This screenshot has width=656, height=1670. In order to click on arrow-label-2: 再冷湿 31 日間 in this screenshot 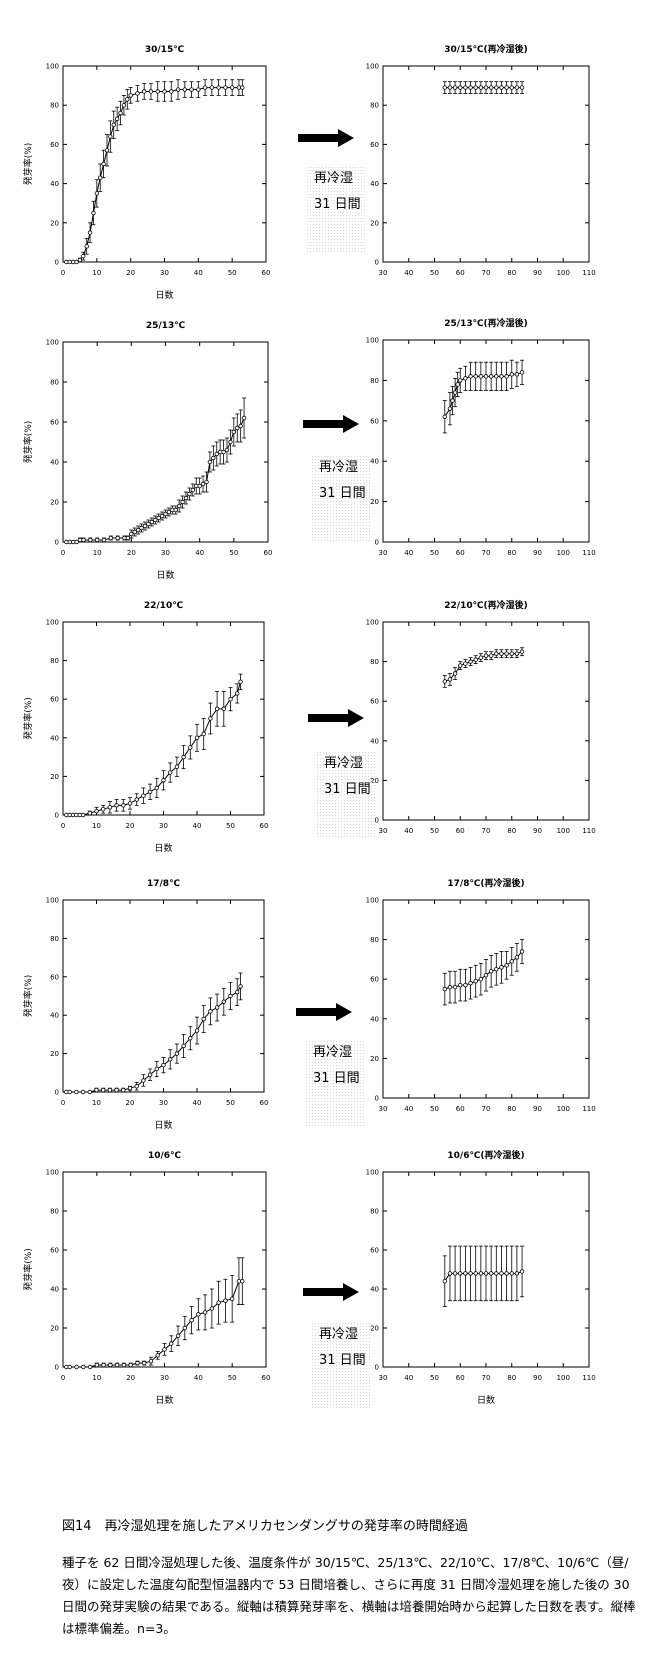, I will do `click(341, 499)`.